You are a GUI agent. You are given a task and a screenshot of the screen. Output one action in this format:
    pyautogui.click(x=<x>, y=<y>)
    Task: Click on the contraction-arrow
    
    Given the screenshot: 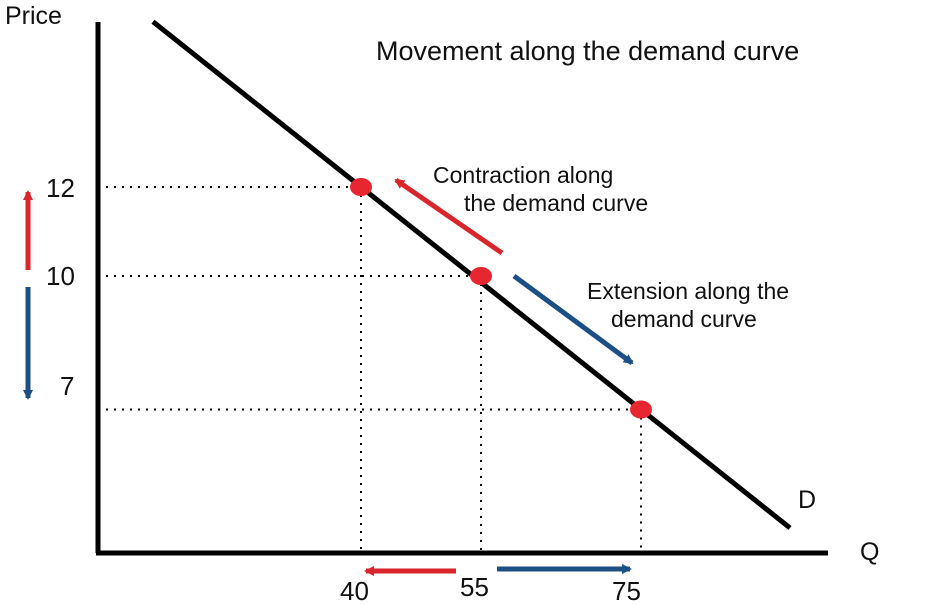 What is the action you would take?
    pyautogui.click(x=449, y=216)
    